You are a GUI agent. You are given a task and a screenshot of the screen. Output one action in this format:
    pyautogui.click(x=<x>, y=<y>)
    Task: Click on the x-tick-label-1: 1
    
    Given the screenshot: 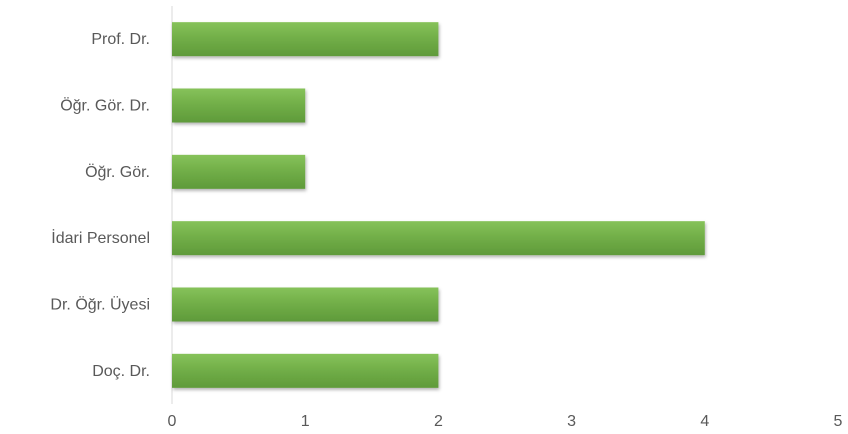 What is the action you would take?
    pyautogui.click(x=305, y=421)
    